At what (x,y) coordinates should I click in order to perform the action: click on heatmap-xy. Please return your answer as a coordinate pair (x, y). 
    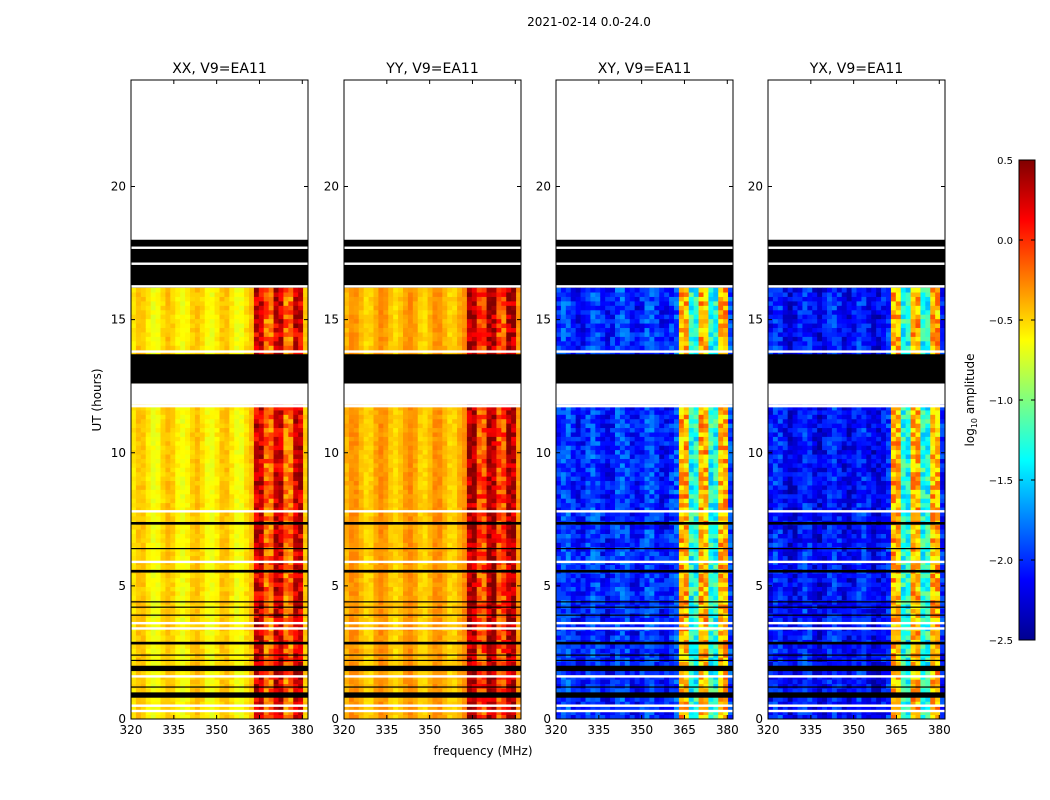
    Looking at the image, I should click on (645, 503).